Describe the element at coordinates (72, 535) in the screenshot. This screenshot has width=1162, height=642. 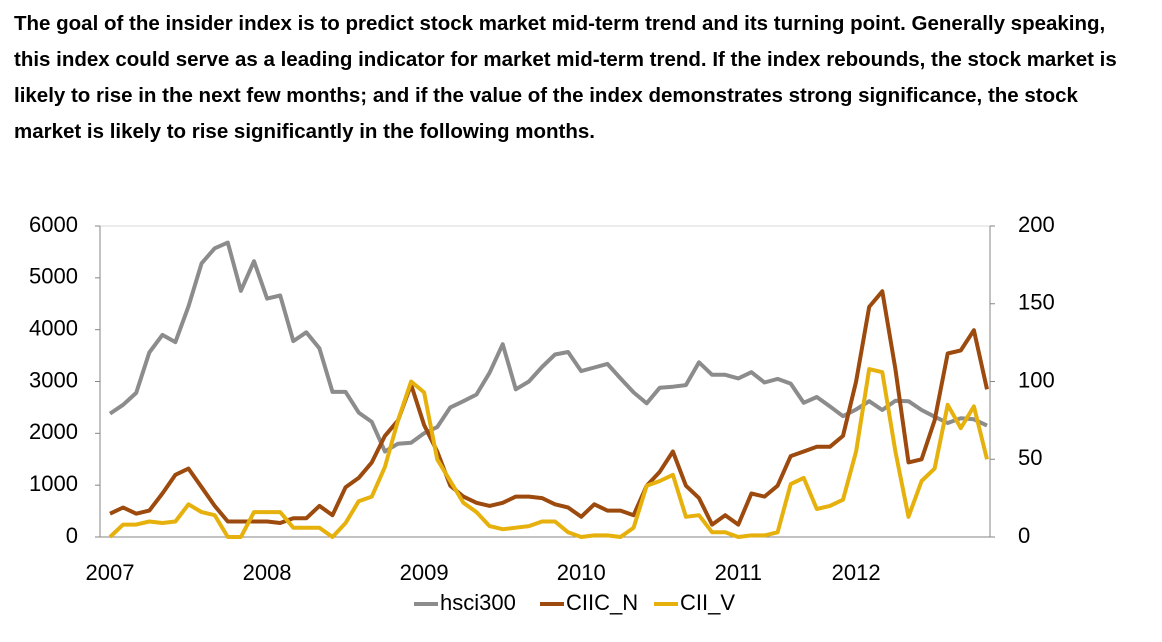
I see `y-tick-label: 0` at that location.